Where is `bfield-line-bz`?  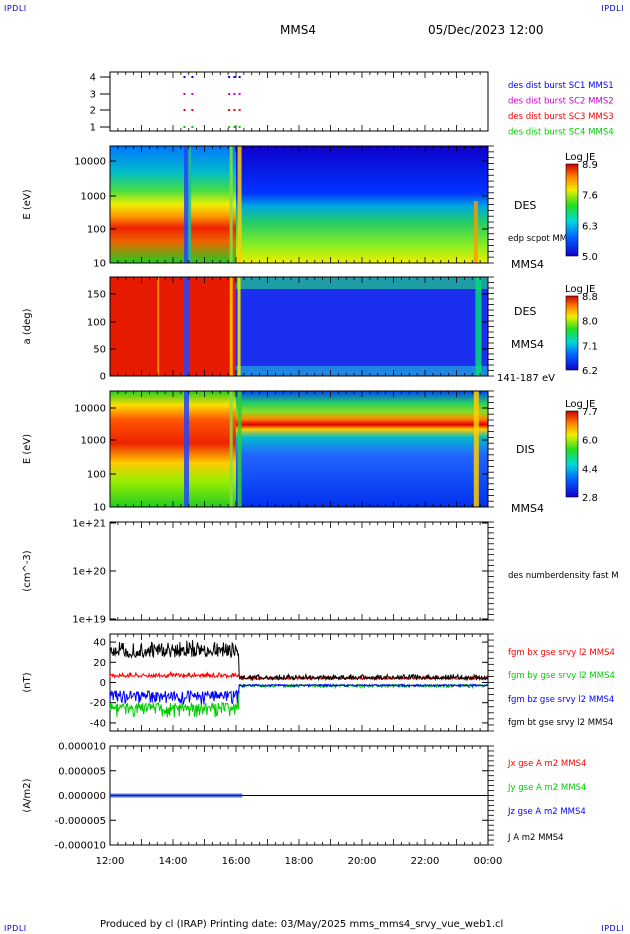 bfield-line-bz is located at coordinates (299, 694).